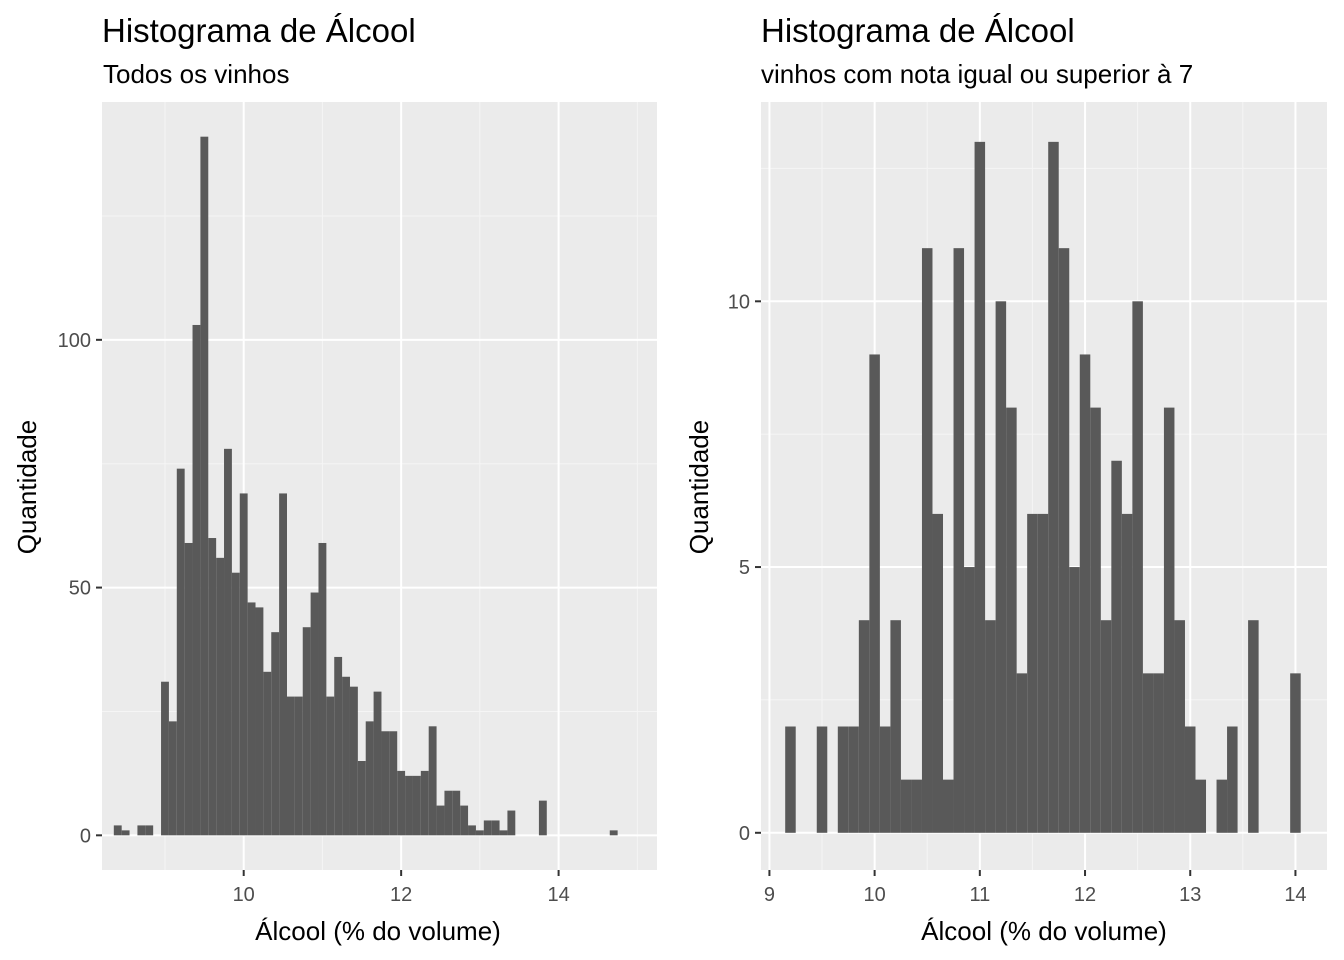  Describe the element at coordinates (1190, 895) in the screenshot. I see `x-tick-label: 13` at that location.